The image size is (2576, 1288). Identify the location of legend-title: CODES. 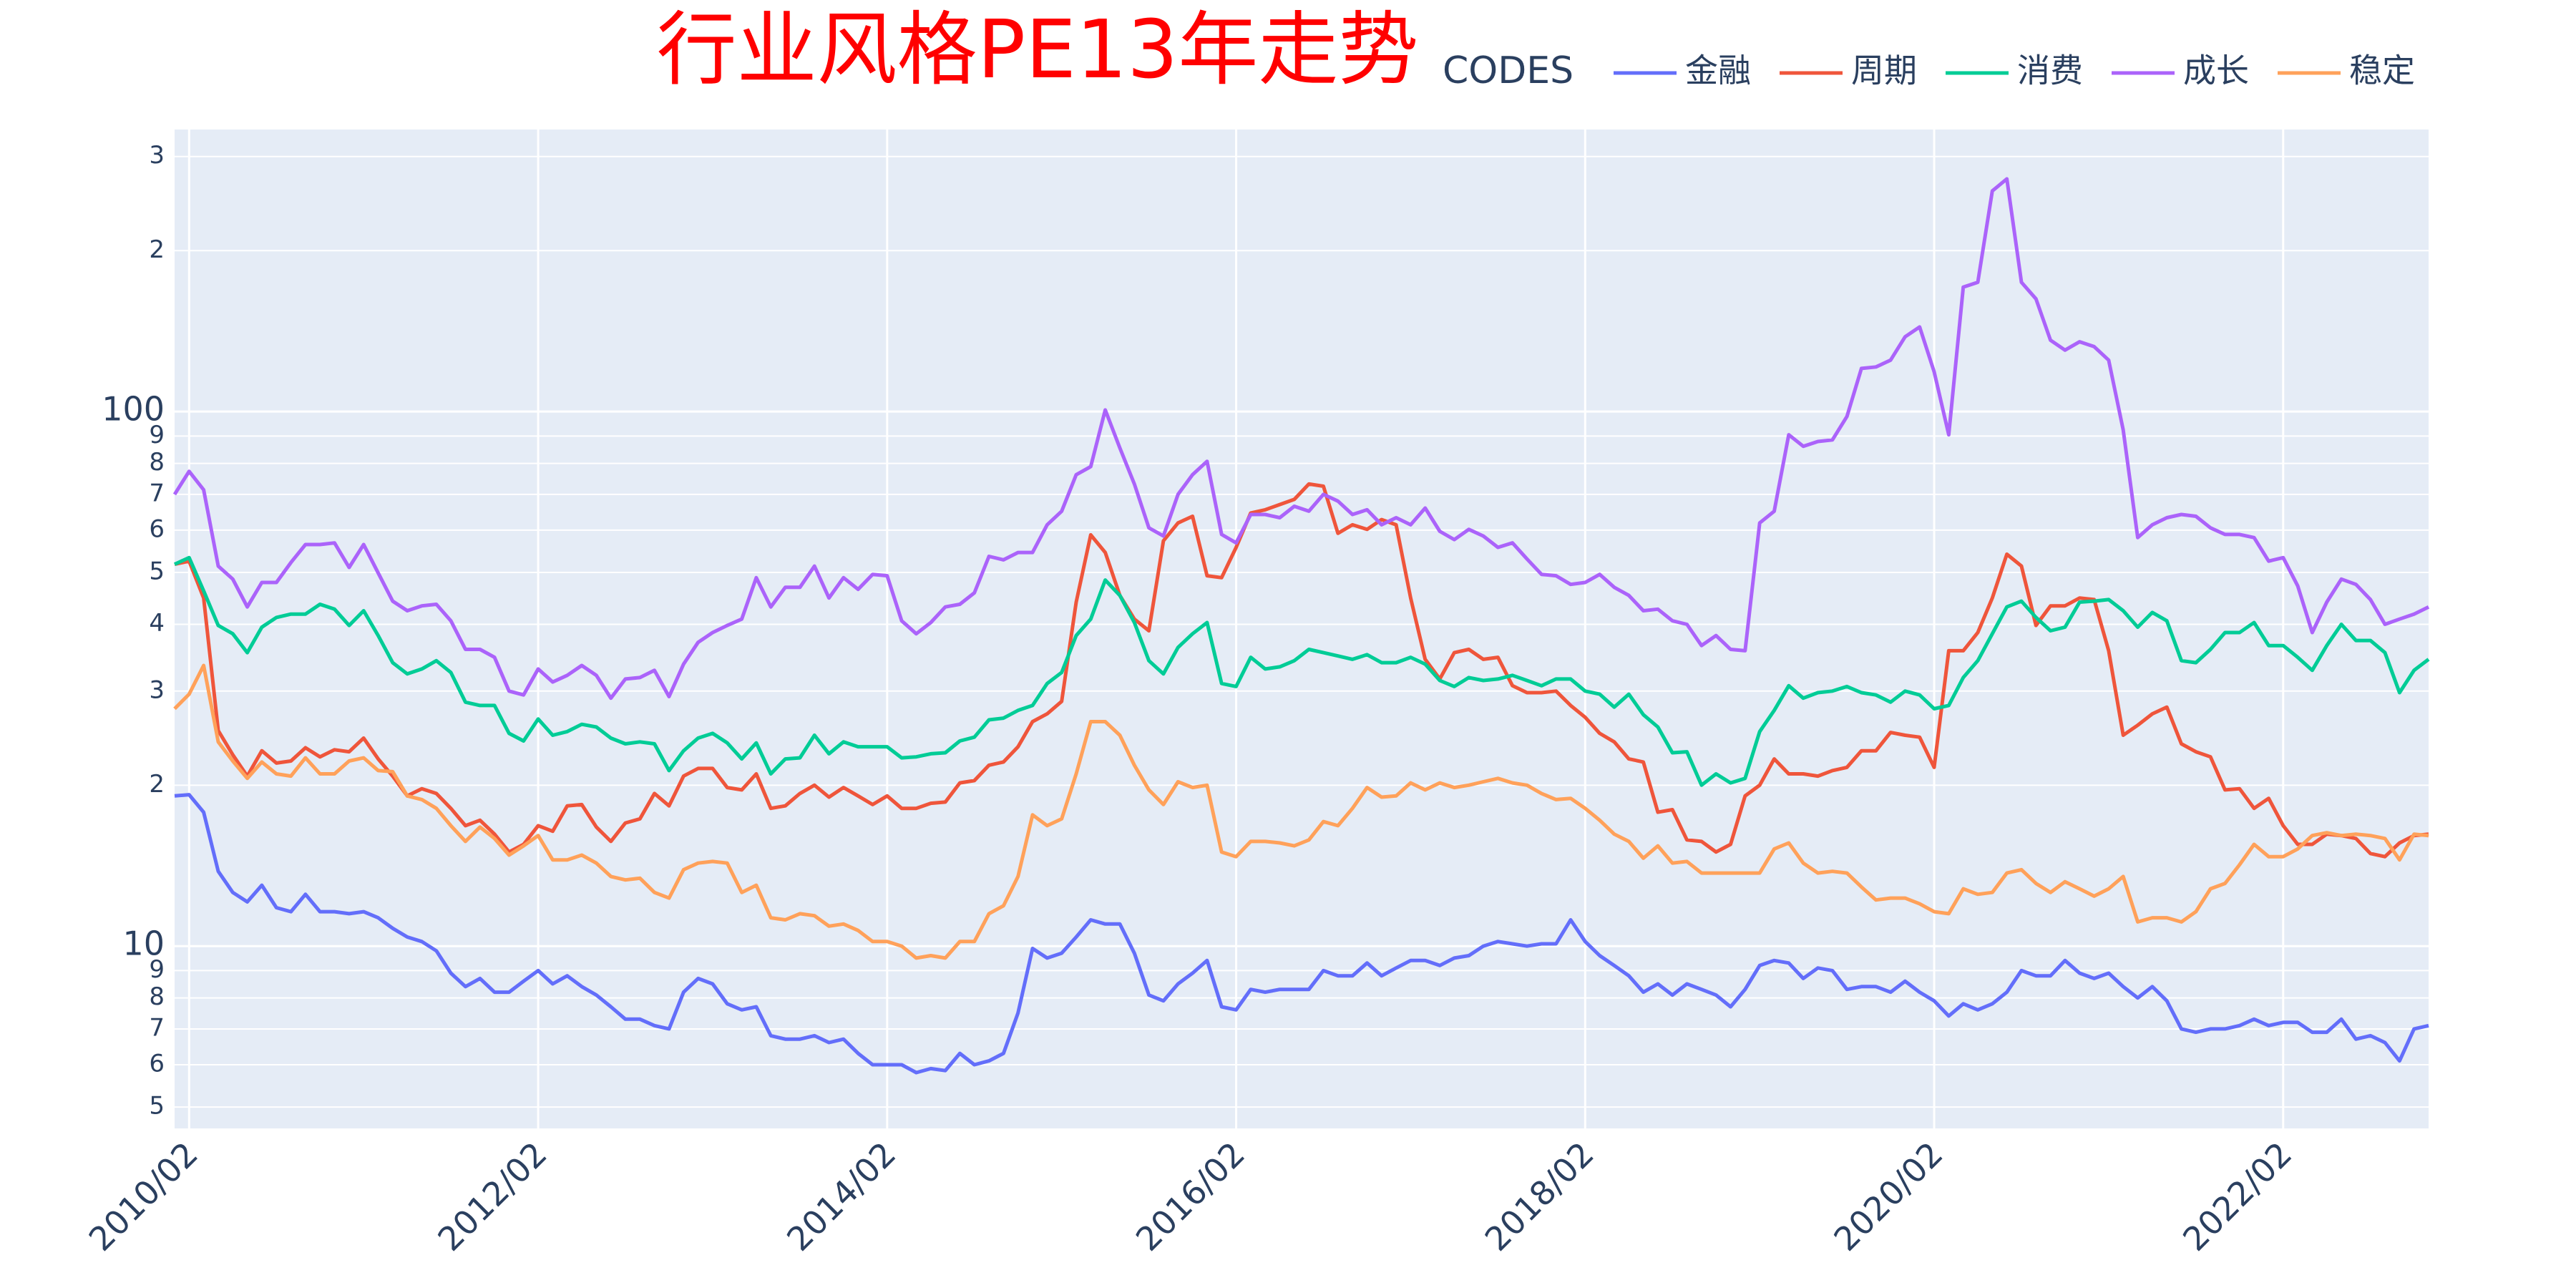
(1508, 70).